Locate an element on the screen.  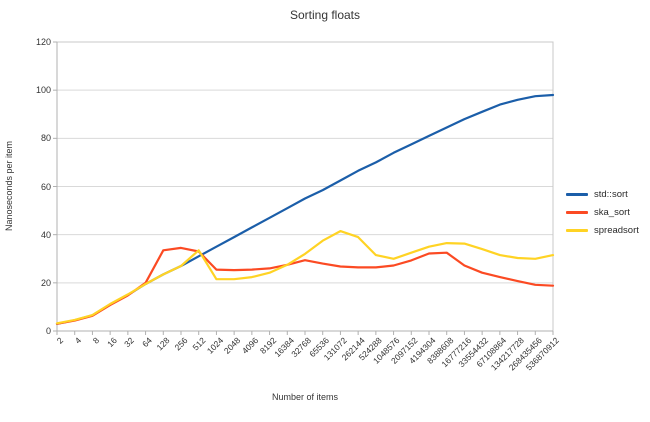
series-line-ska-sort is located at coordinates (305, 285).